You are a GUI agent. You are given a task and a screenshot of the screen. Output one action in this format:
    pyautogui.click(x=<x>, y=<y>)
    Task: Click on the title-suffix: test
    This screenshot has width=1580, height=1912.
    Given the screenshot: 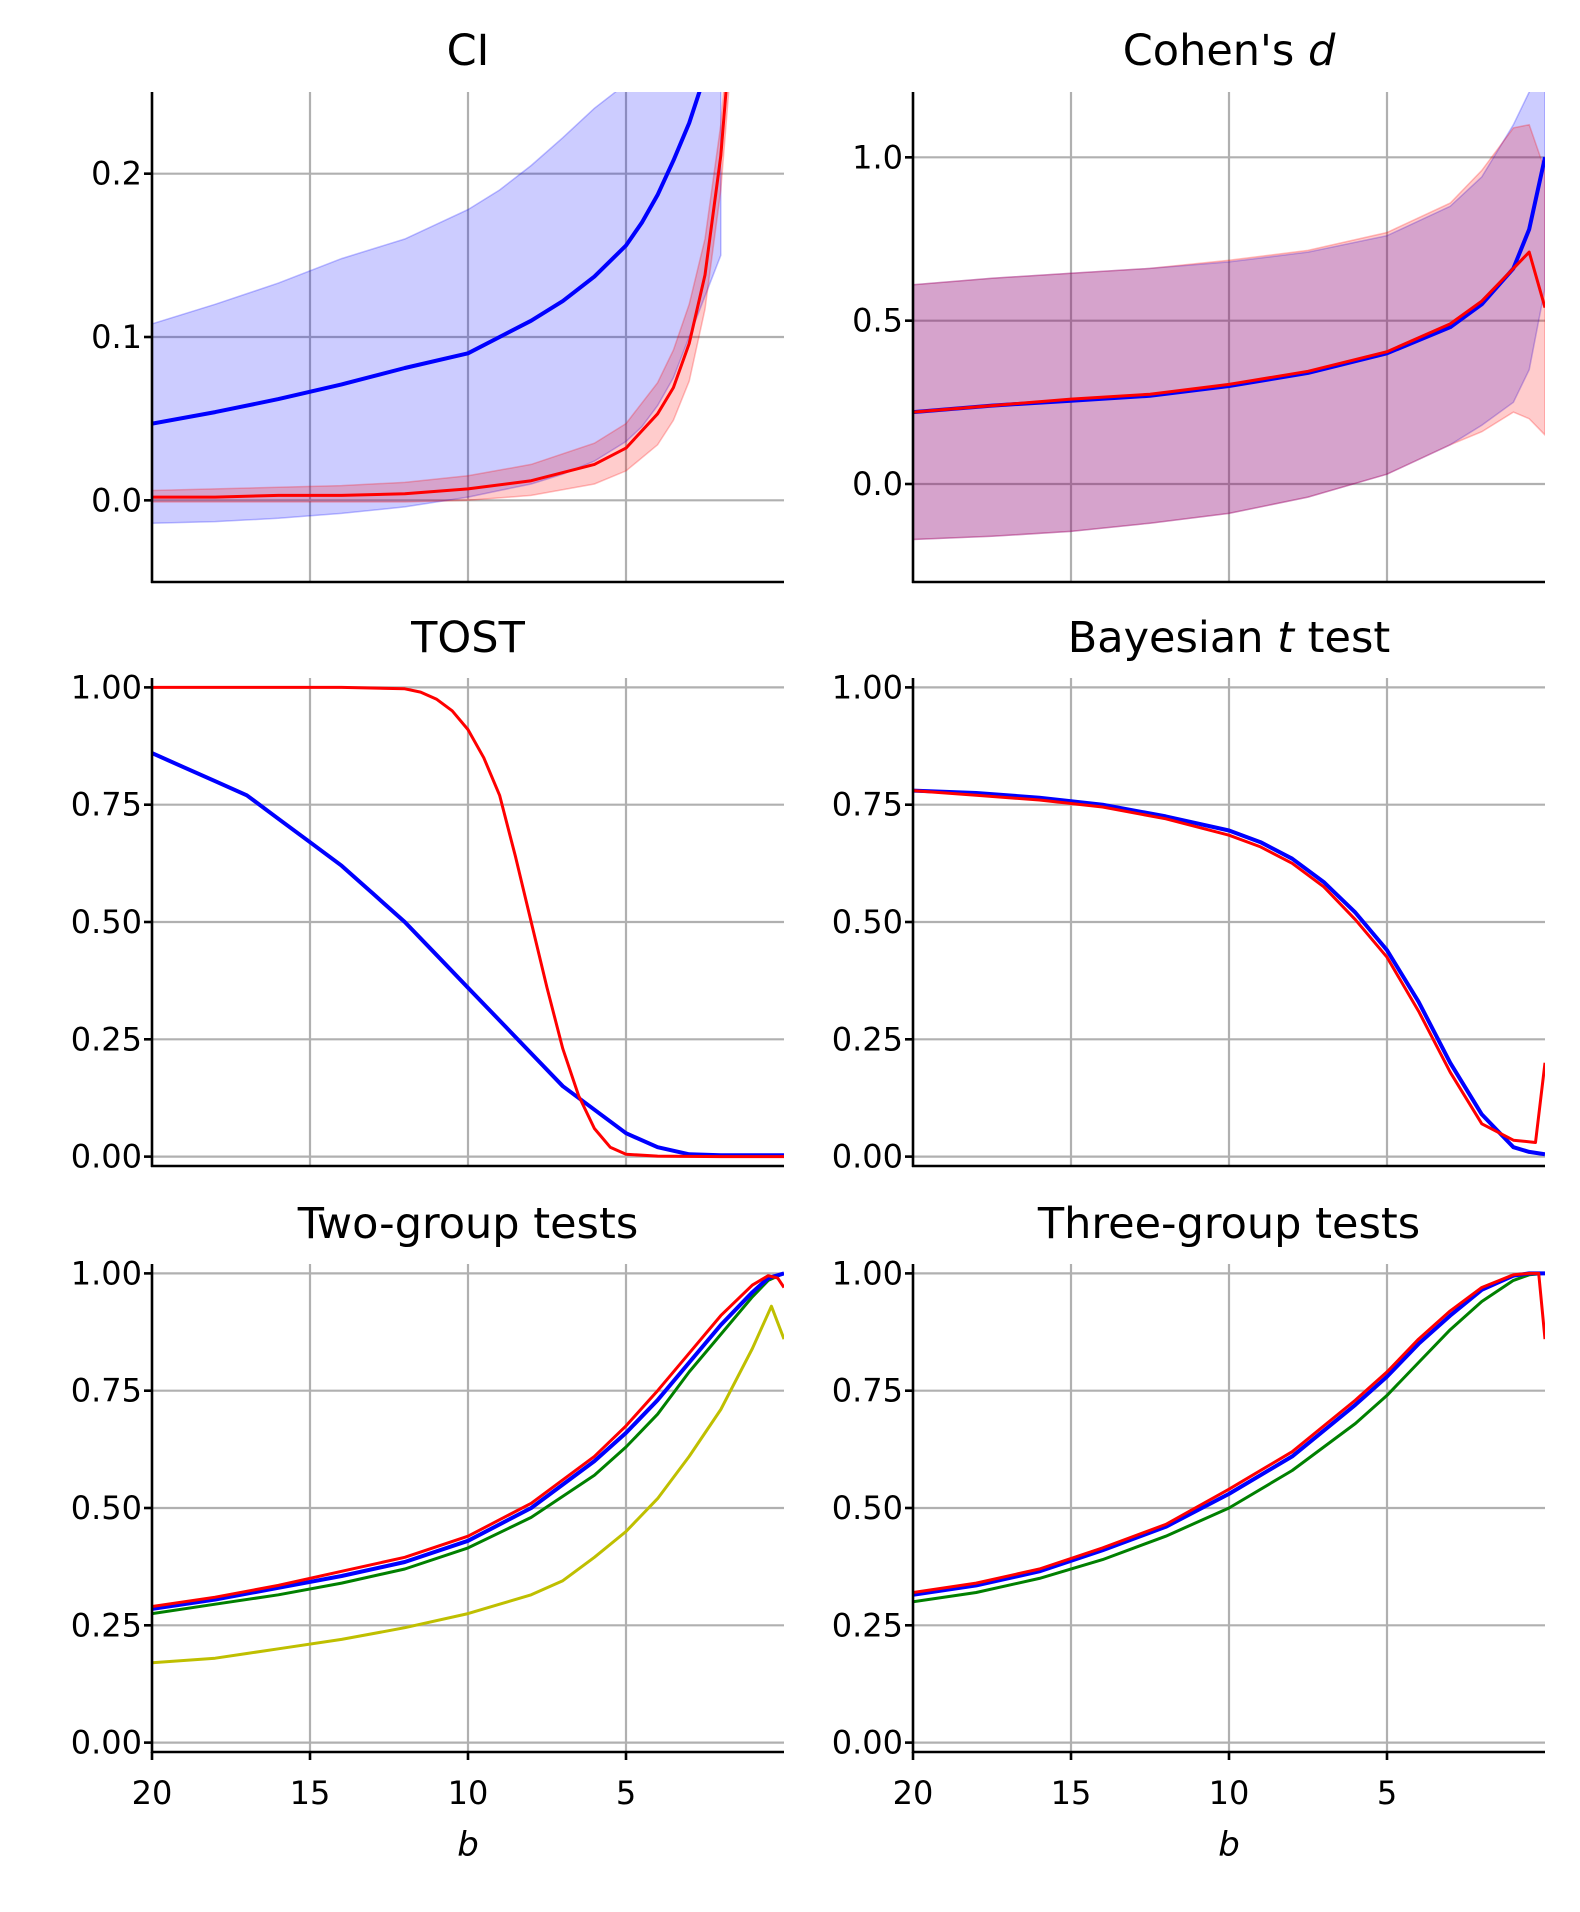 What is the action you would take?
    pyautogui.click(x=1342, y=638)
    